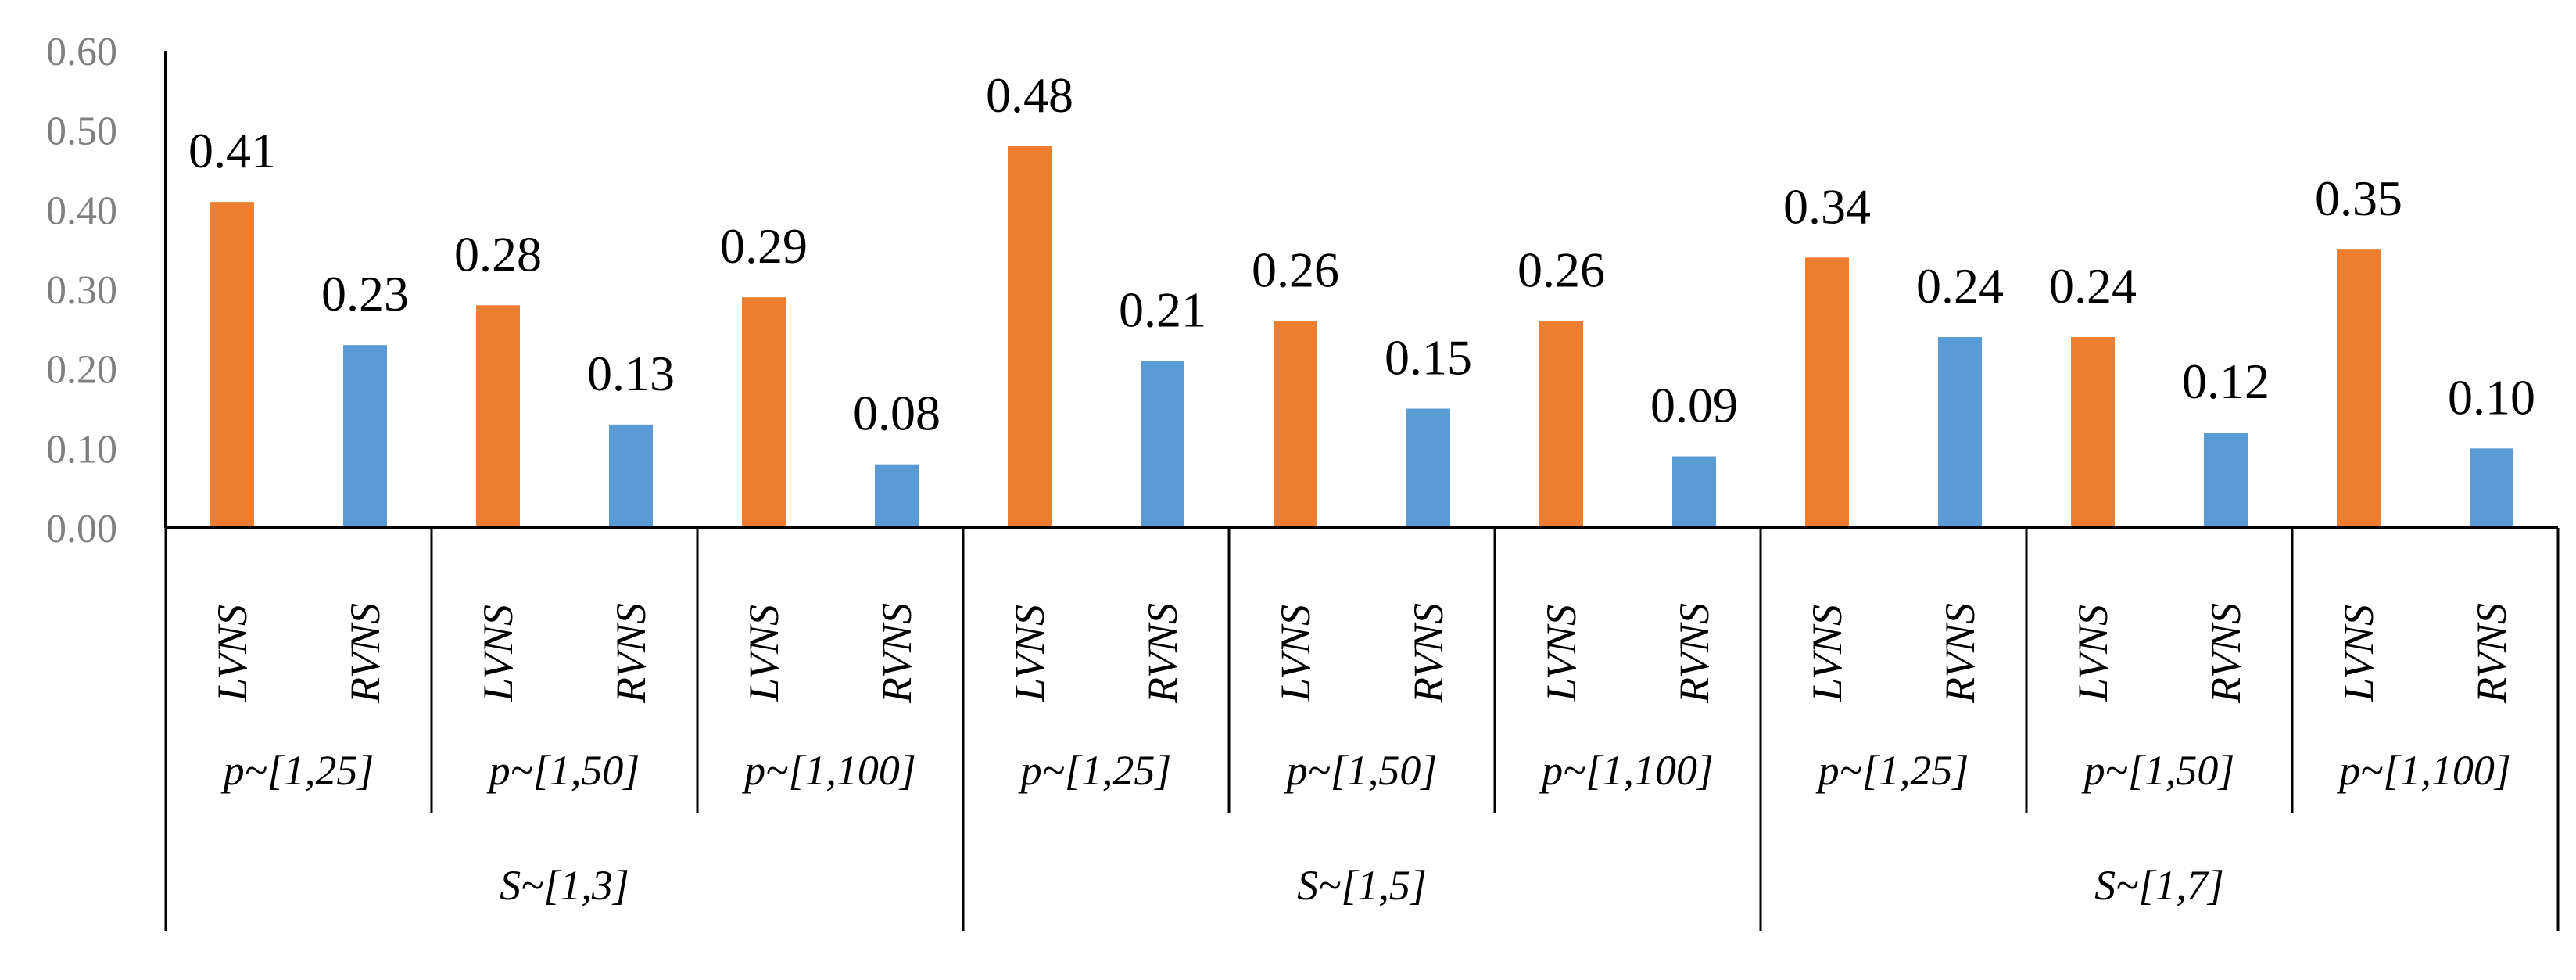  I want to click on y-tick-label: 0.30, so click(81, 290).